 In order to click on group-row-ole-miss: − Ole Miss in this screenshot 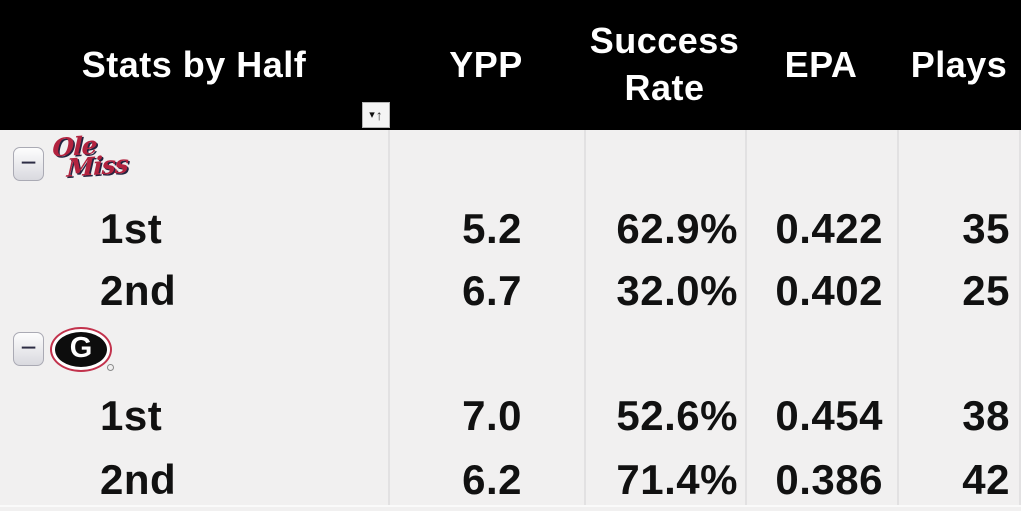, I will do `click(510, 164)`.